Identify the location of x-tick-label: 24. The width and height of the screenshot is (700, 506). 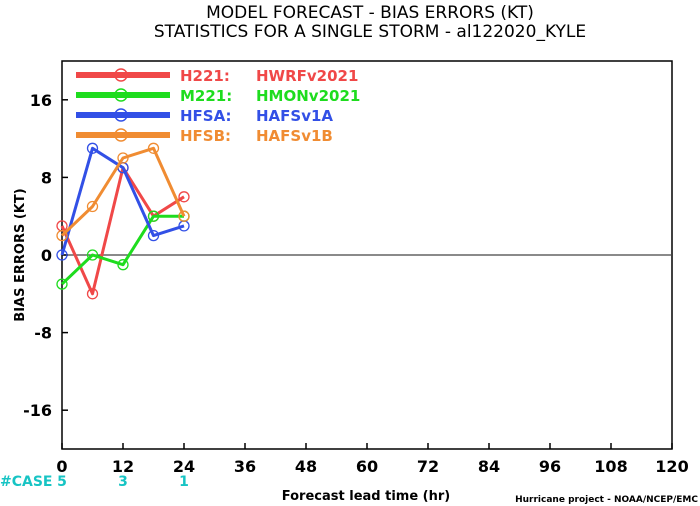
(184, 466).